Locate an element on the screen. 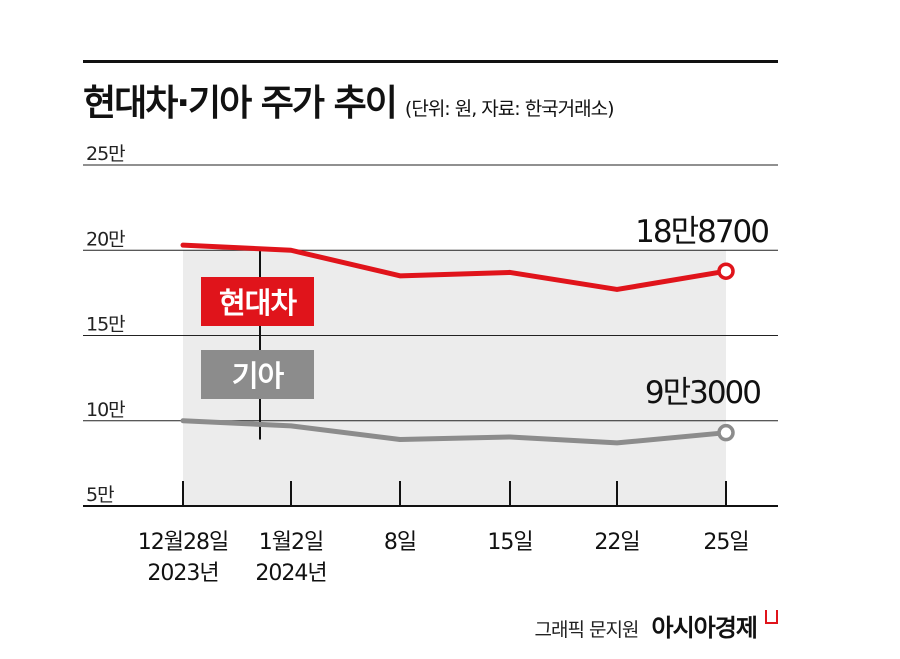  y-tick-label: 25만 is located at coordinates (105, 154).